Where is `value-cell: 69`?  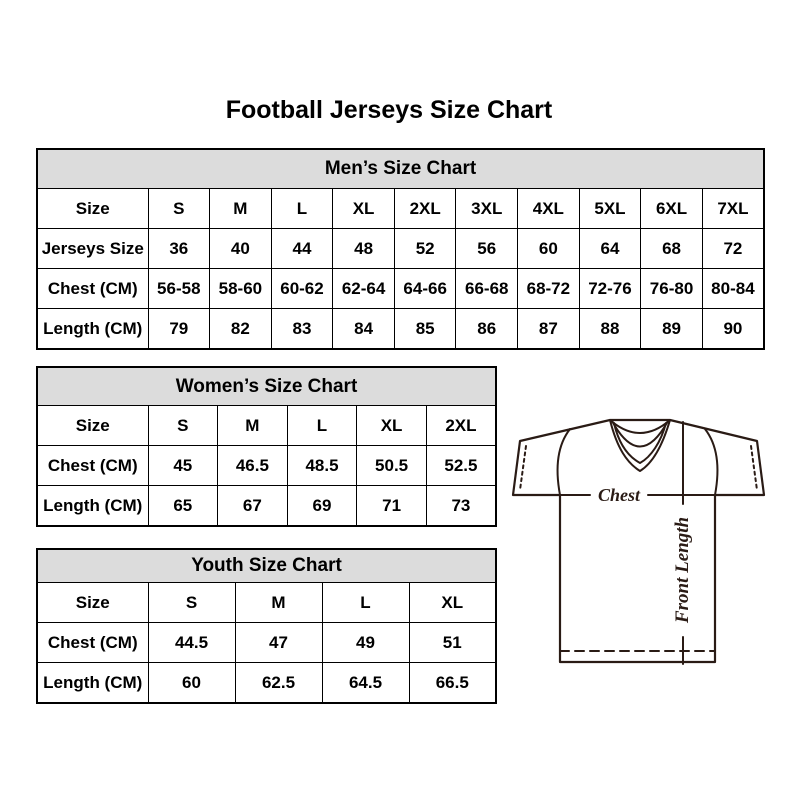
value-cell: 69 is located at coordinates (322, 506).